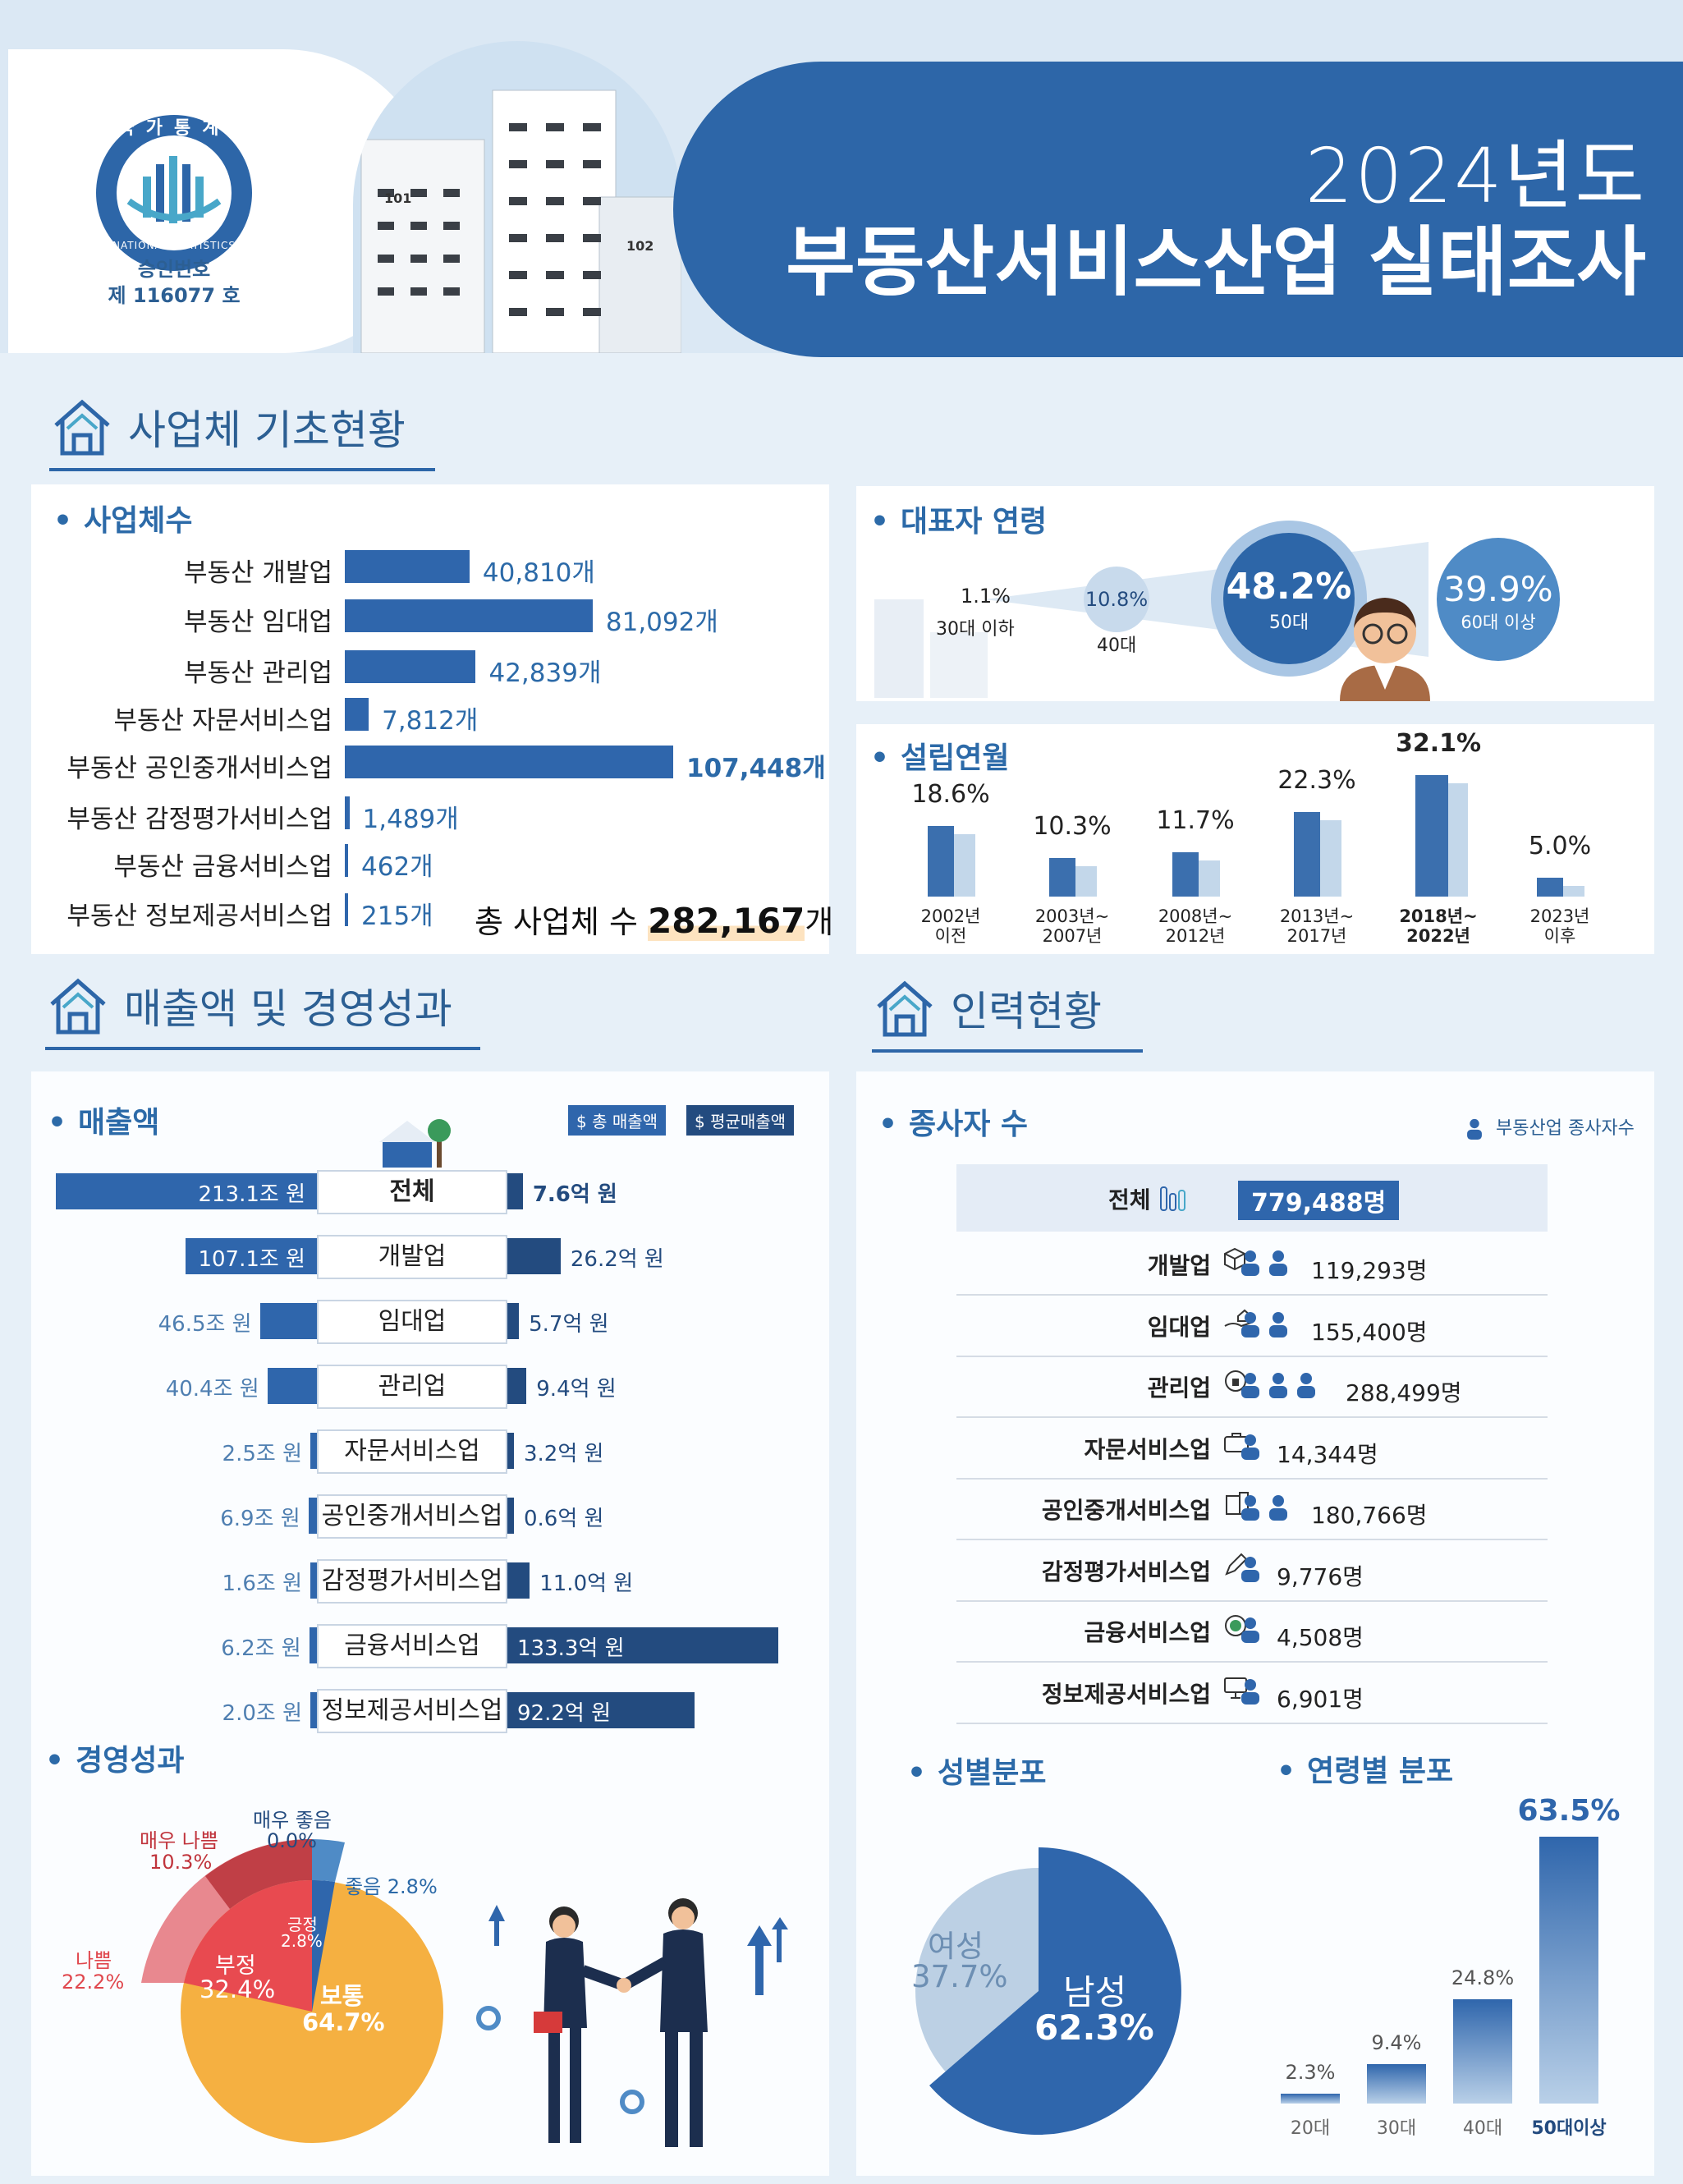 The height and width of the screenshot is (2184, 1683). What do you see at coordinates (538, 573) in the screenshot?
I see `business-count-value: 40,810개` at bounding box center [538, 573].